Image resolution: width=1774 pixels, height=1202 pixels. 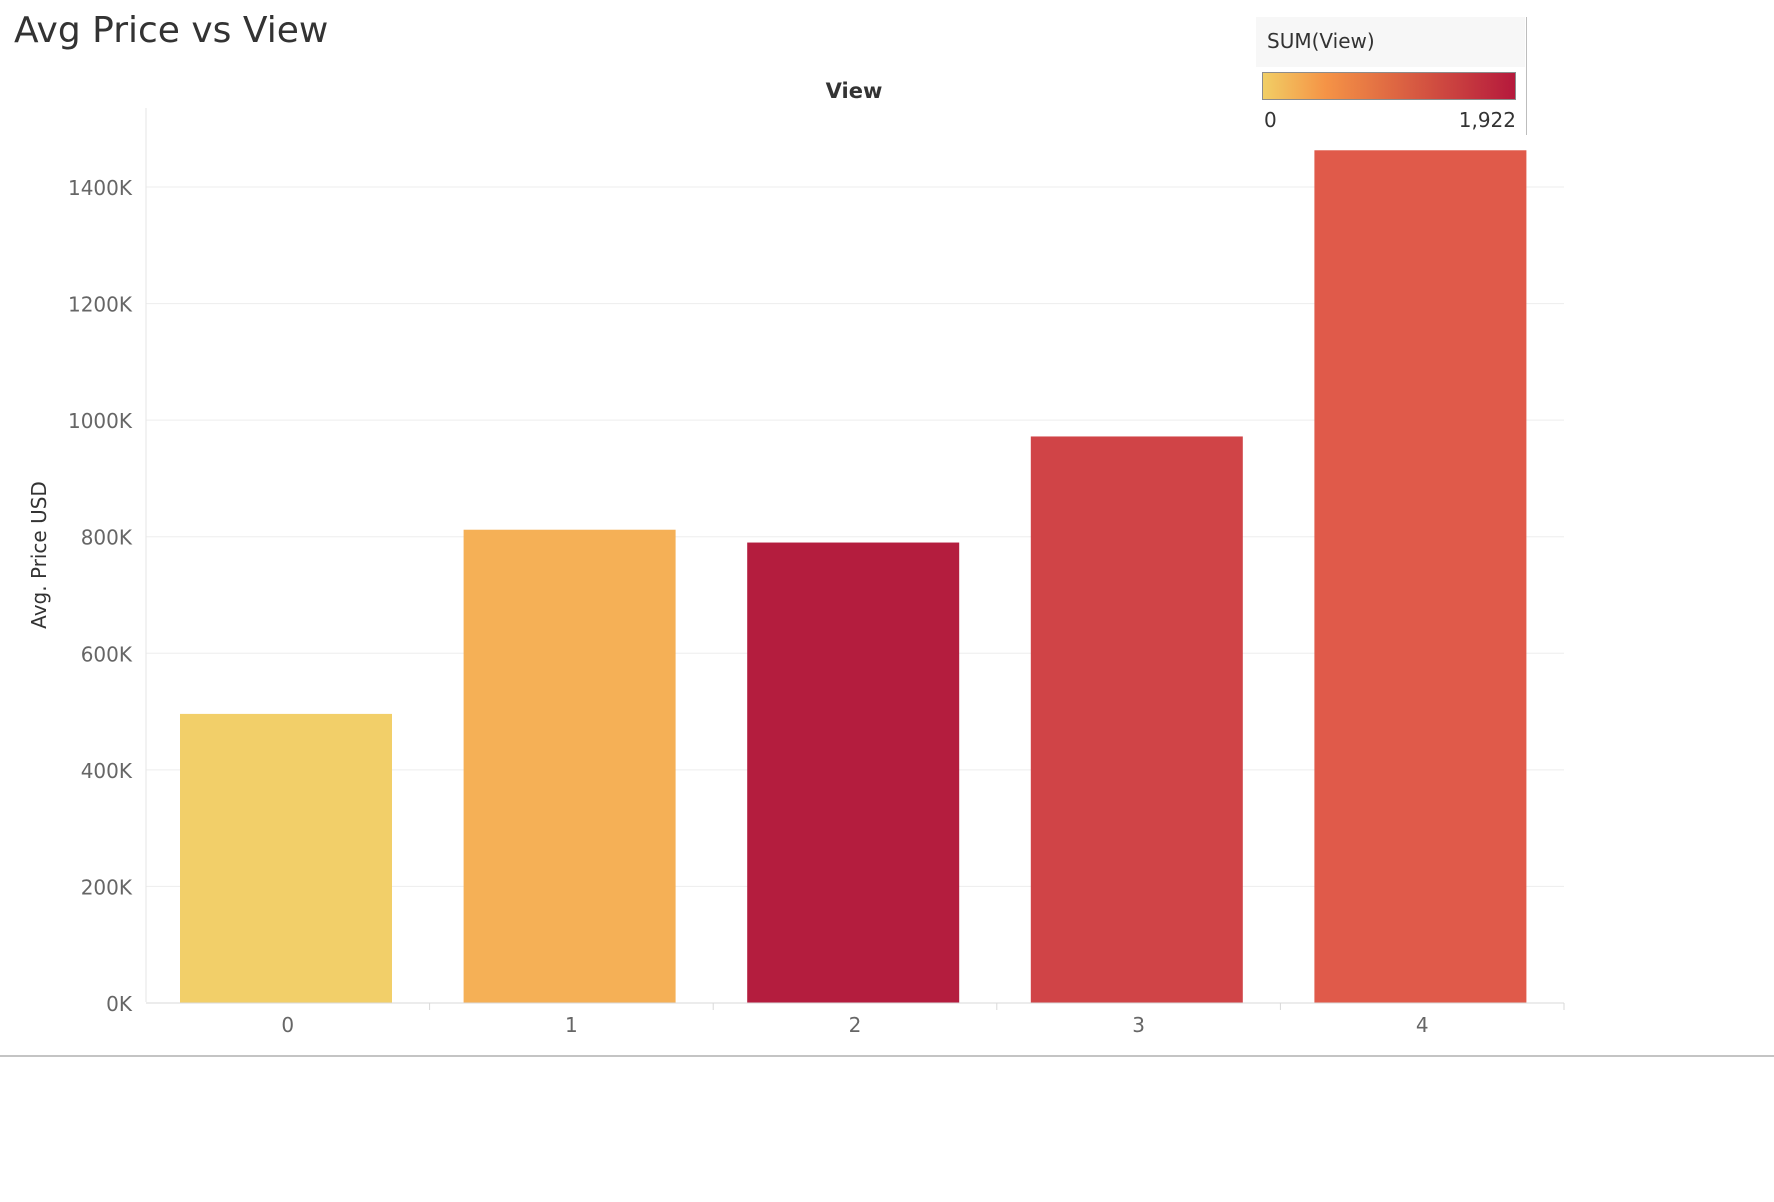 What do you see at coordinates (107, 887) in the screenshot?
I see `y-tick-label: 200K` at bounding box center [107, 887].